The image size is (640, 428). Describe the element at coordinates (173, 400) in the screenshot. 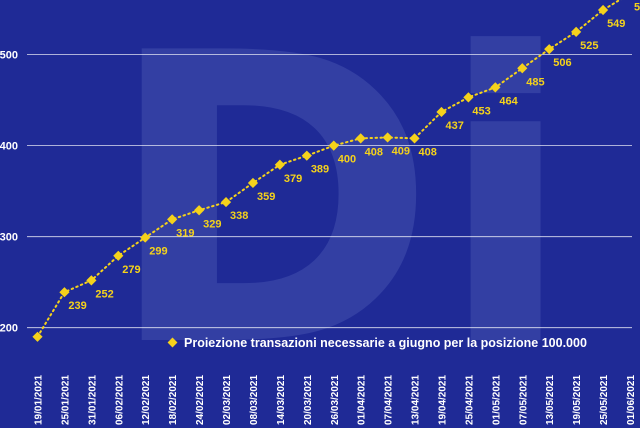

I see `x-tick-label: 18/02/2021` at that location.